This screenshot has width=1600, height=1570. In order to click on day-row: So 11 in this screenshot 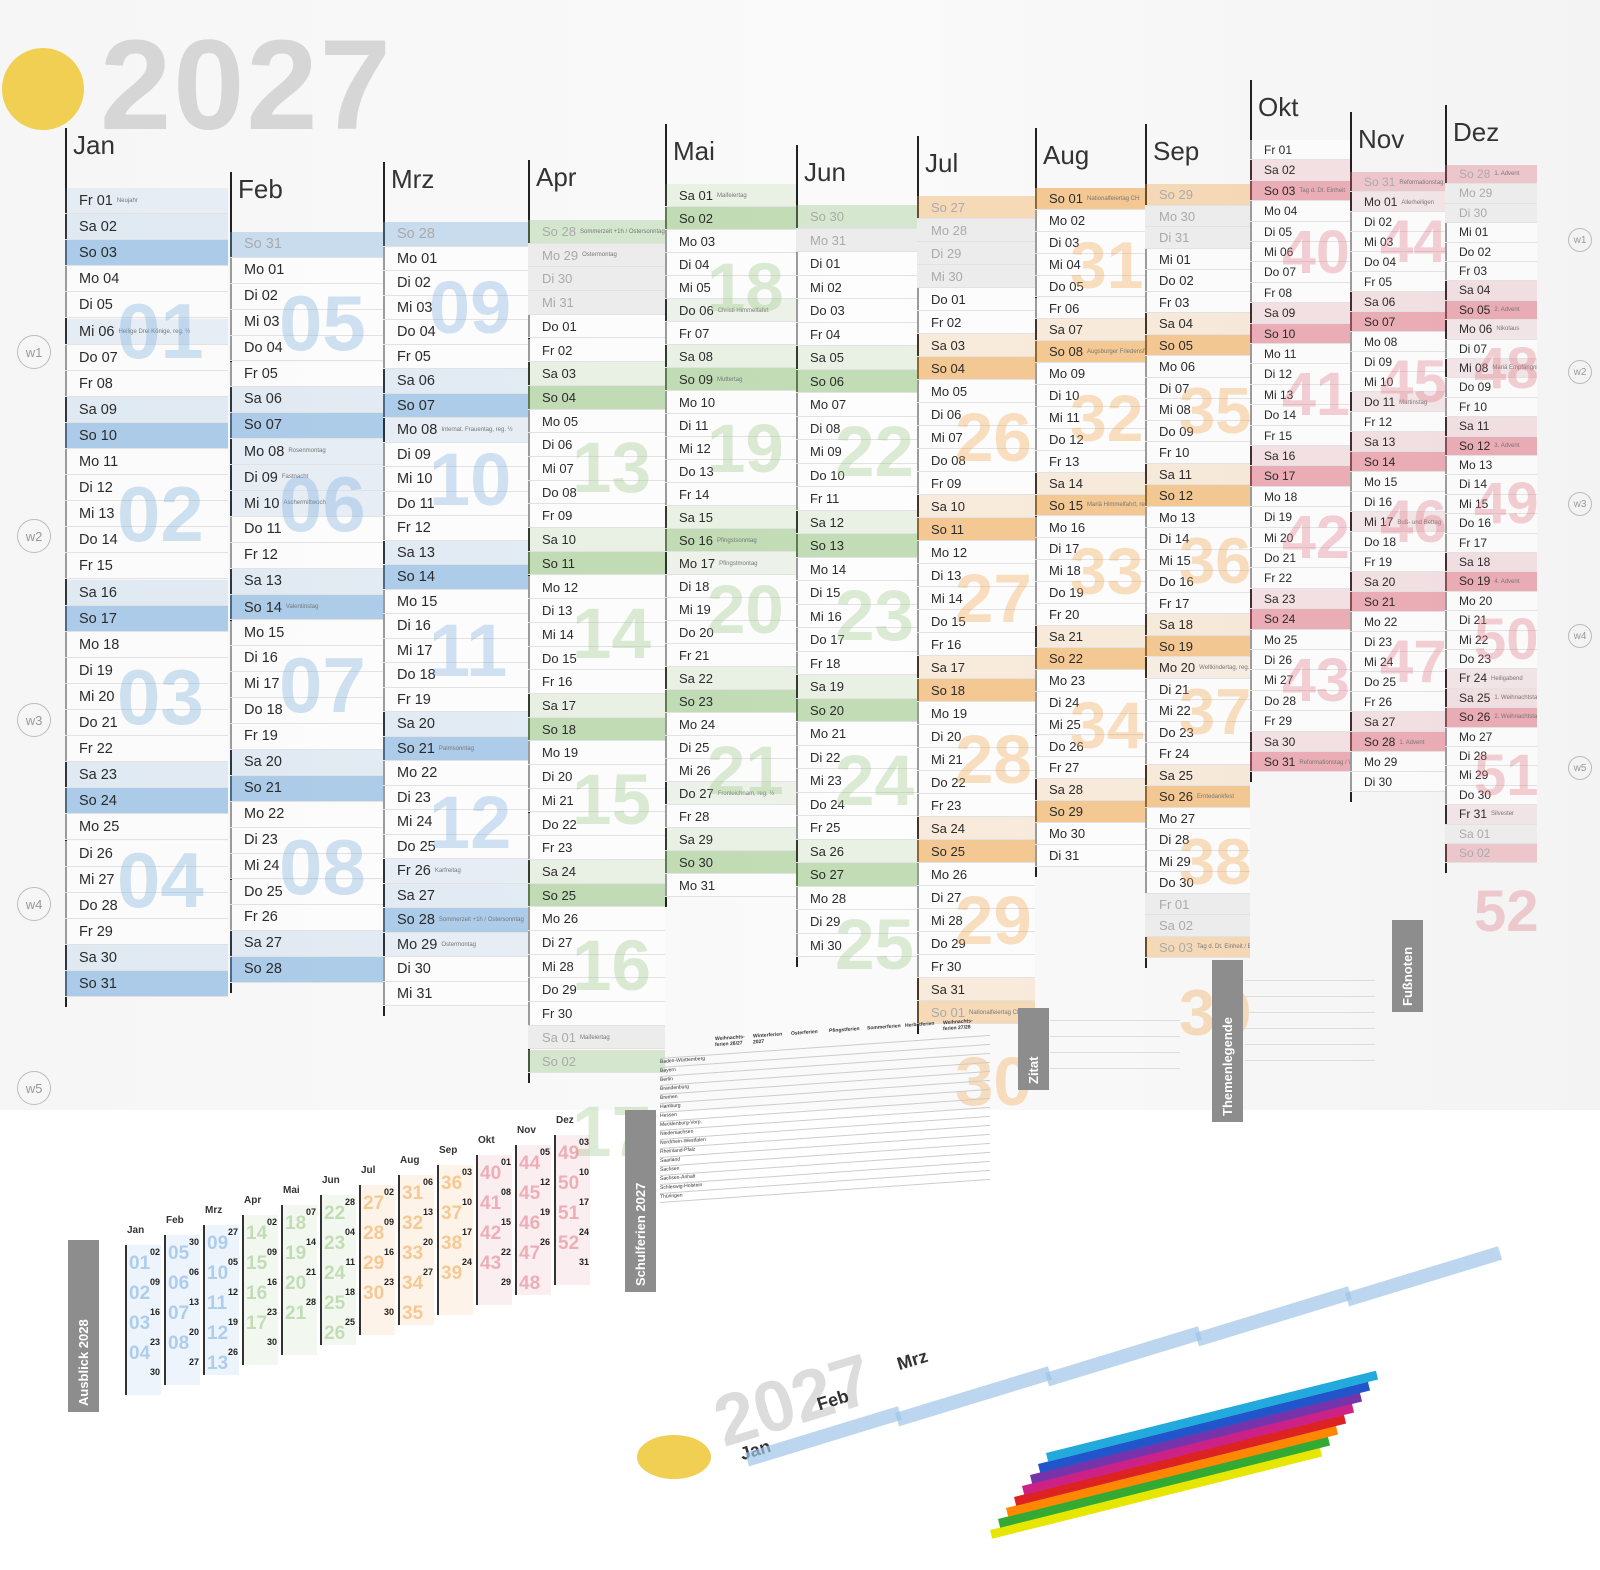, I will do `click(976, 529)`.